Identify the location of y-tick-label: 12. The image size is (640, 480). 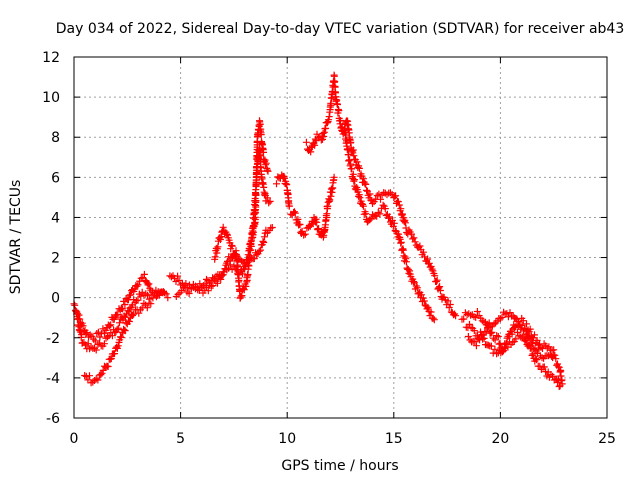
(51, 58).